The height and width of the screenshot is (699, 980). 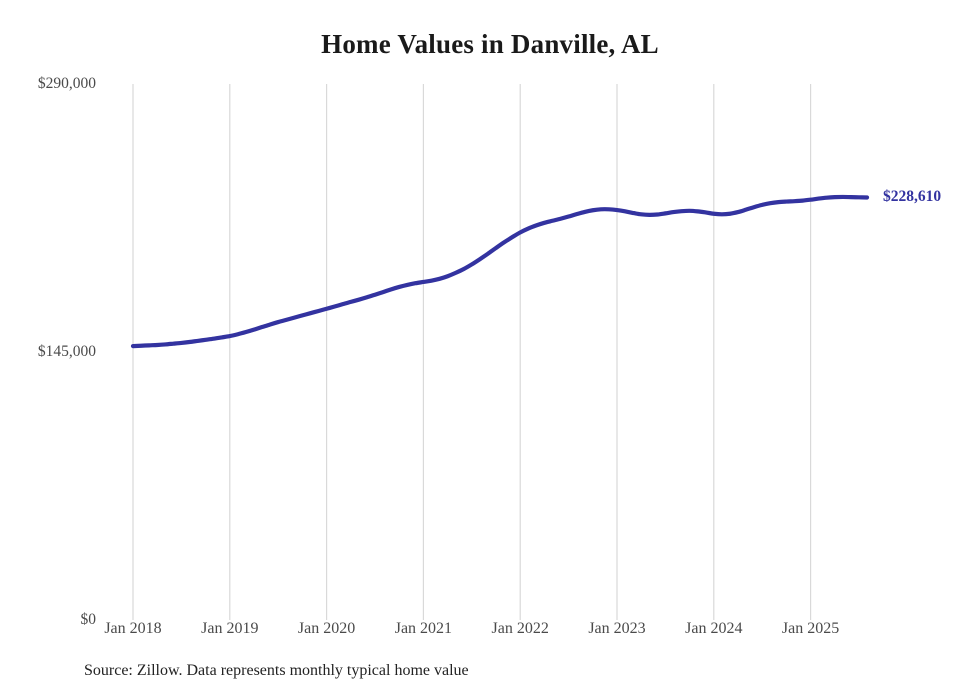 What do you see at coordinates (66, 83) in the screenshot?
I see `y-tick-label-0: $290,000` at bounding box center [66, 83].